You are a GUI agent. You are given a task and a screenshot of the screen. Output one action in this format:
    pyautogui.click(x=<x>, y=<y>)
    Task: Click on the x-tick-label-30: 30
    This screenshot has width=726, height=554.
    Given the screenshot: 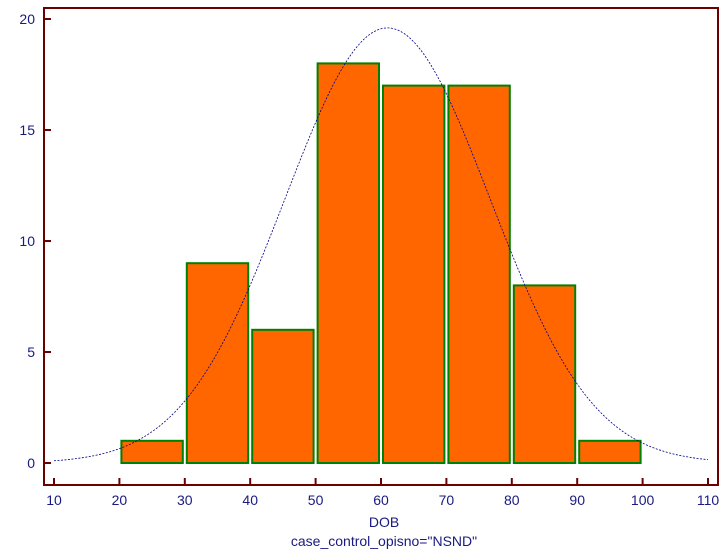 What is the action you would take?
    pyautogui.click(x=185, y=500)
    